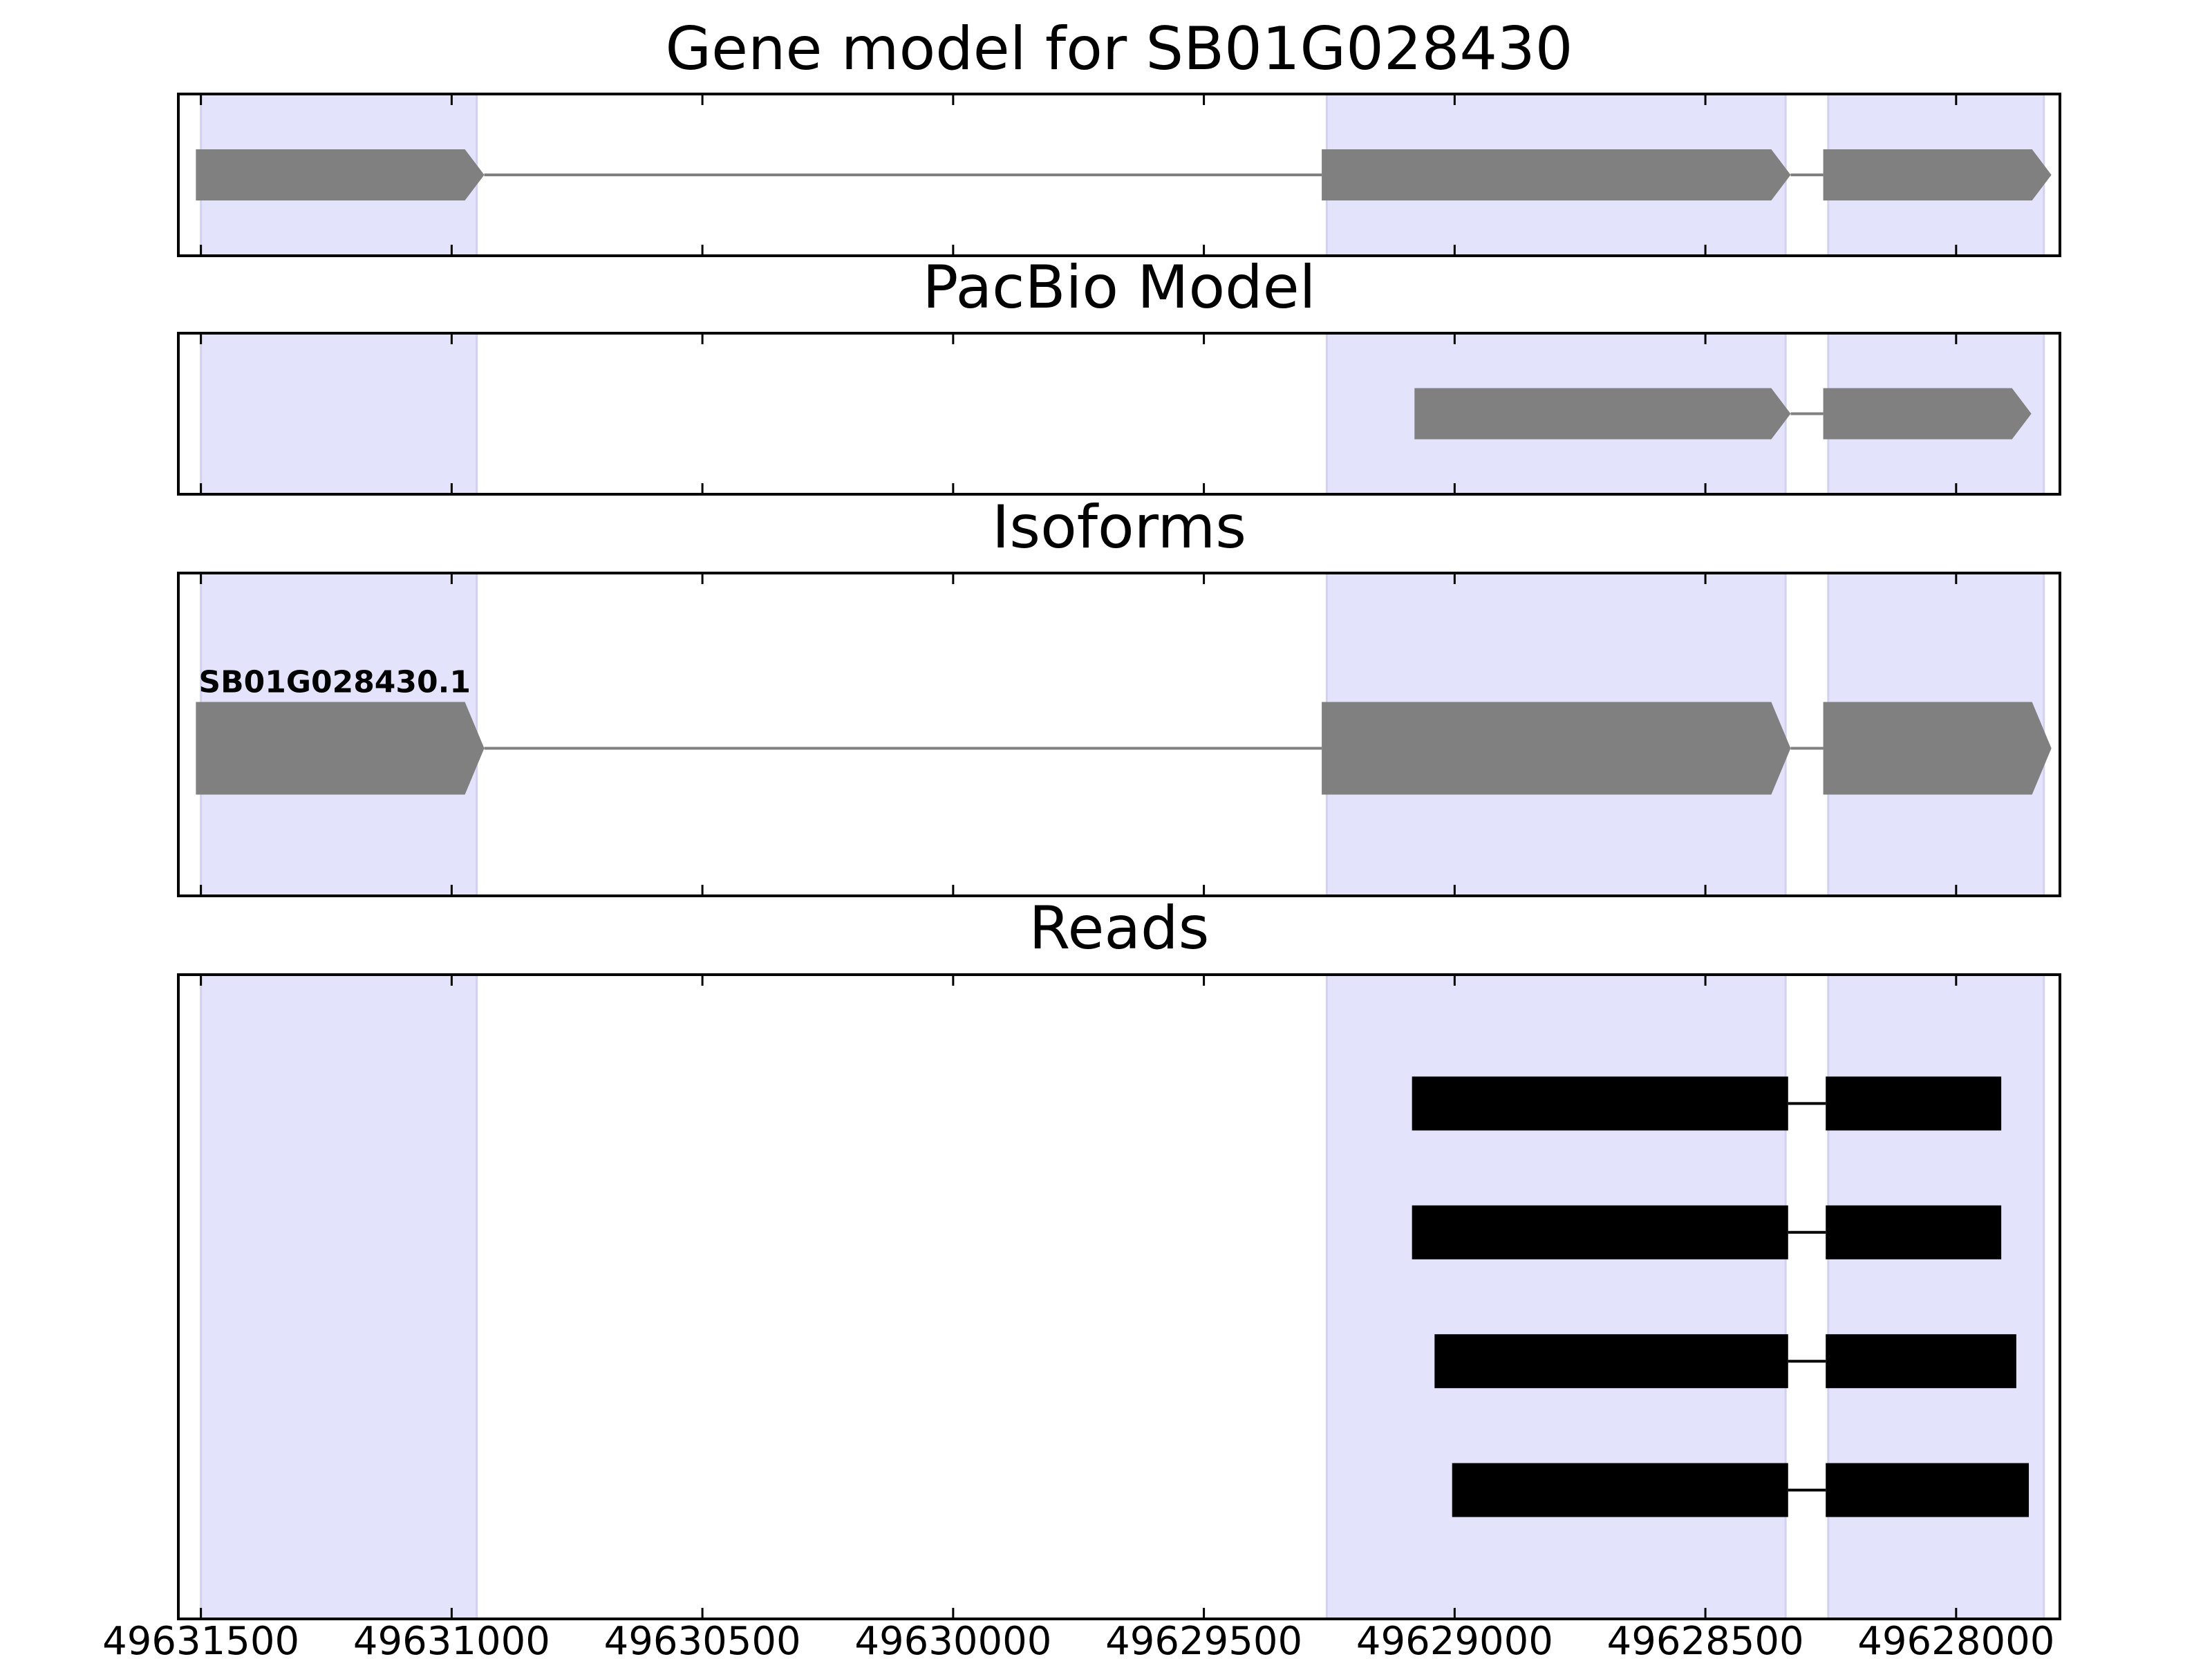 This screenshot has height=1659, width=2212. Describe the element at coordinates (334, 682) in the screenshot. I see `isoform-label: SB01G028430.1` at that location.